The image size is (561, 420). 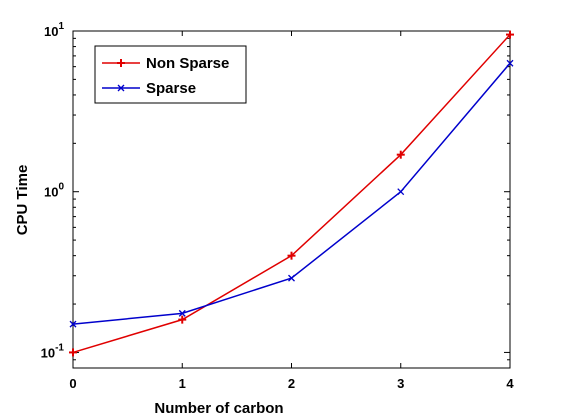 What do you see at coordinates (291, 383) in the screenshot?
I see `x-tick-label: 2` at bounding box center [291, 383].